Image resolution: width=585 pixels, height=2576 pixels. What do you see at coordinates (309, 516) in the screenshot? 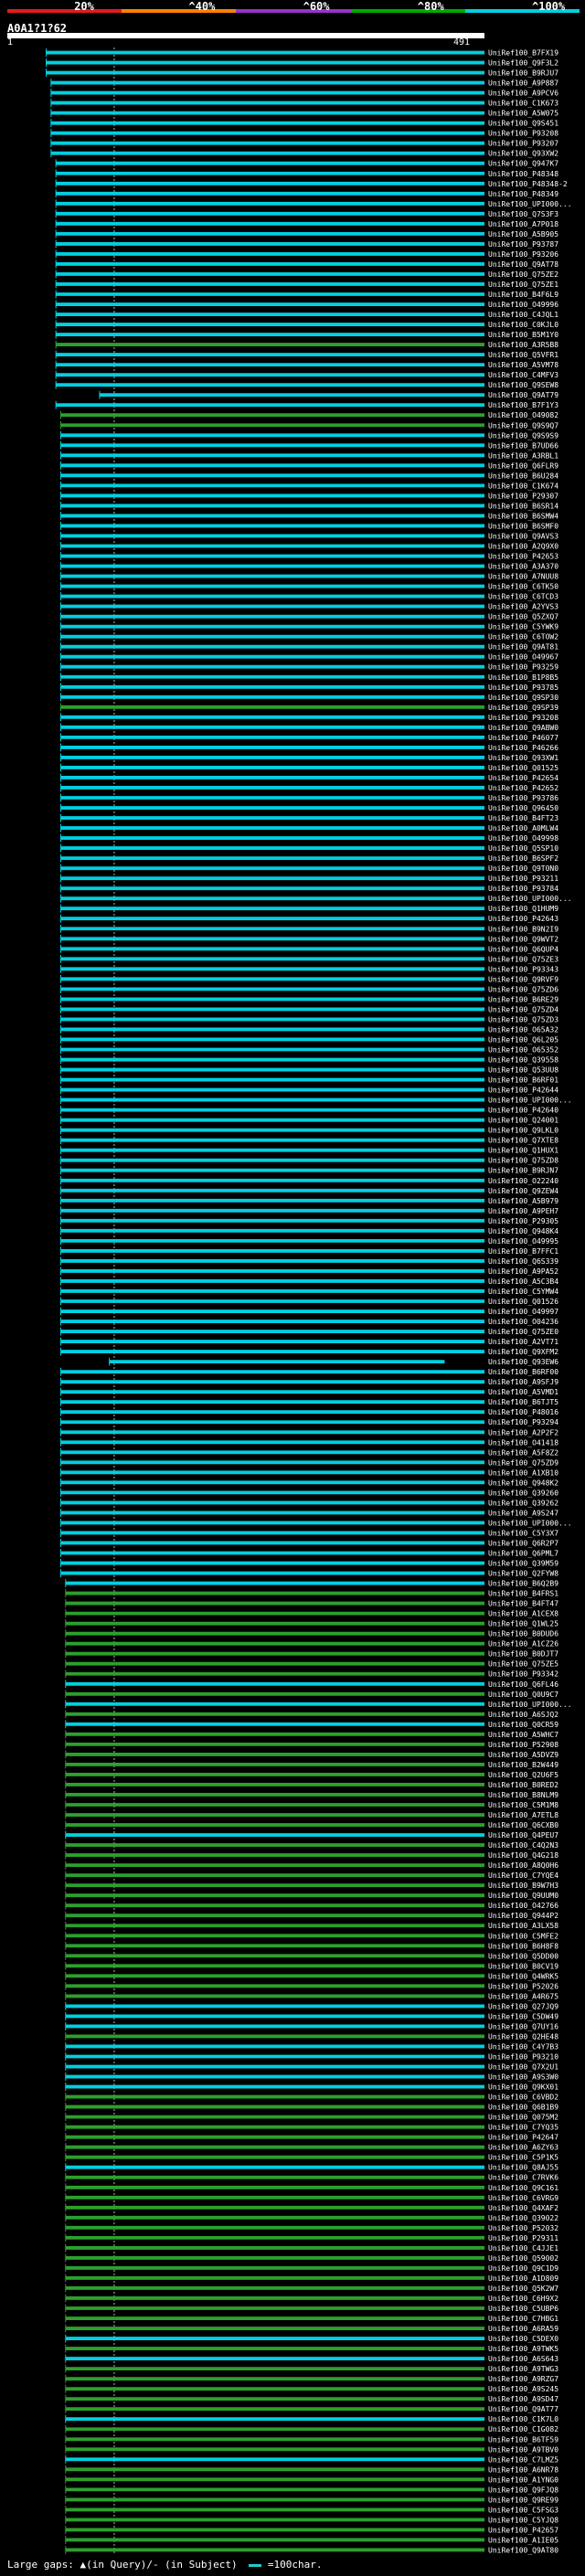
I see `hit-row: UniRef100_B6SMW4` at bounding box center [309, 516].